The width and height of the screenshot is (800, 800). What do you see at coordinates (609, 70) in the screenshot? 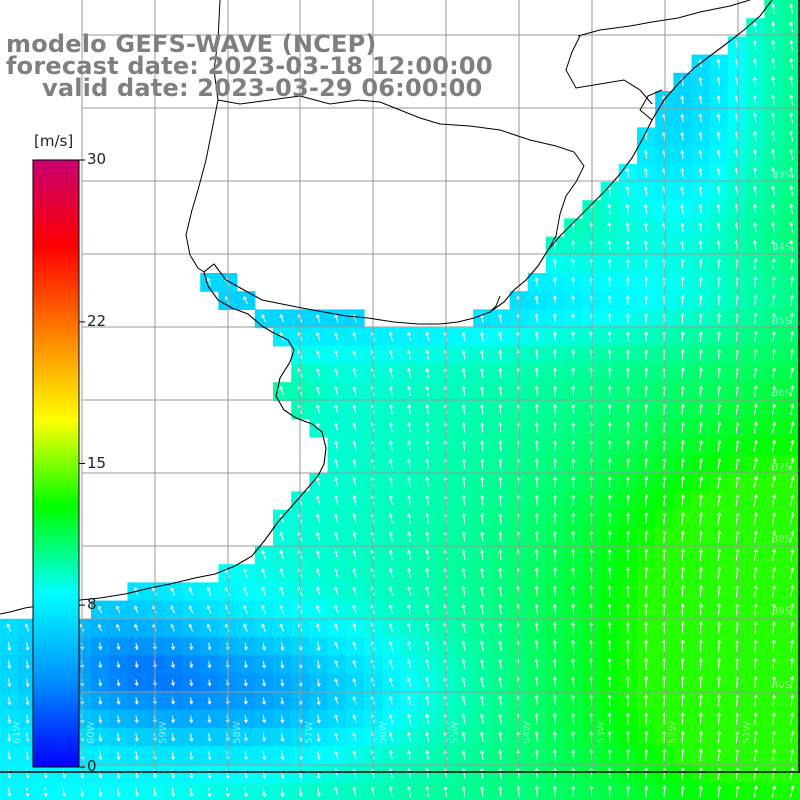
I see `border-line` at bounding box center [609, 70].